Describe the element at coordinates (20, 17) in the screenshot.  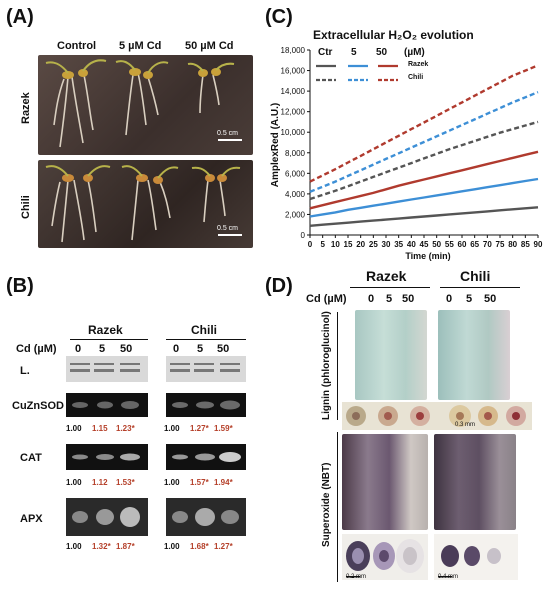
I see `panel-a-letter: (A)` at that location.